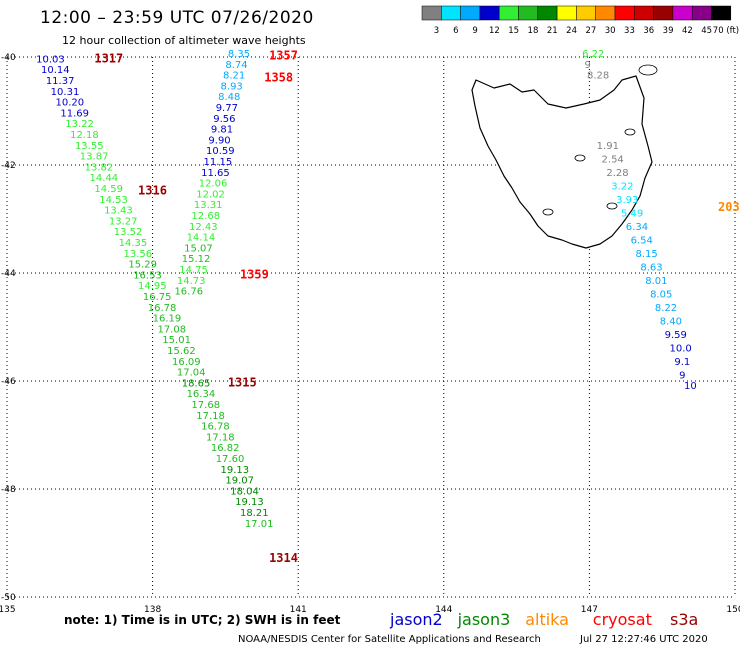 The image size is (740, 650). Describe the element at coordinates (201, 238) in the screenshot. I see `swh-value: 14.14` at that location.